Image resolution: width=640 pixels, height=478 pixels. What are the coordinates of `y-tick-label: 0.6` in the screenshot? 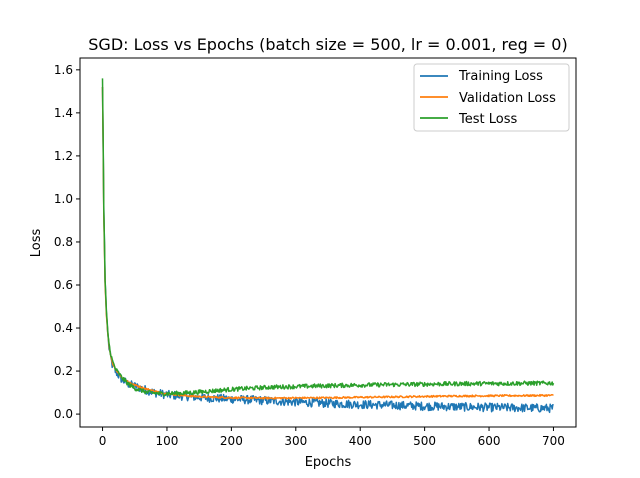 It's located at (63, 285).